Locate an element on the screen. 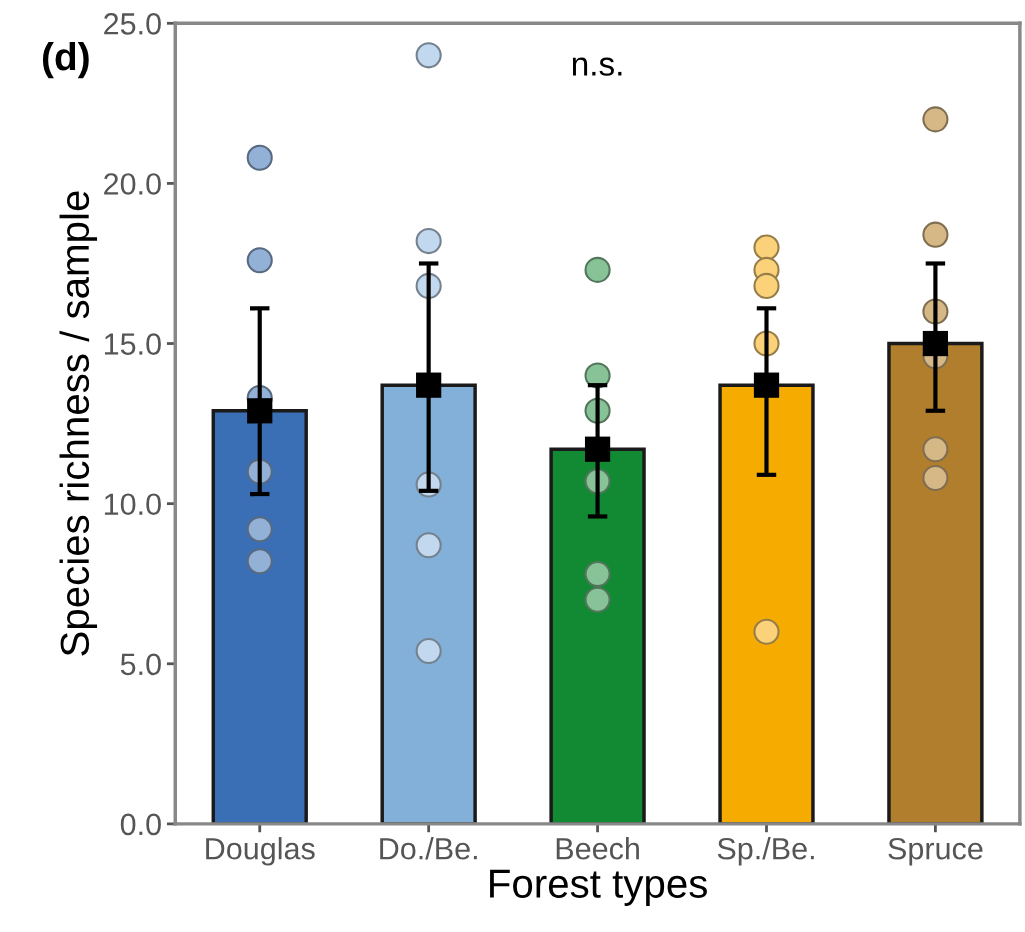  y-tick-label: 0.0 is located at coordinates (140, 824).